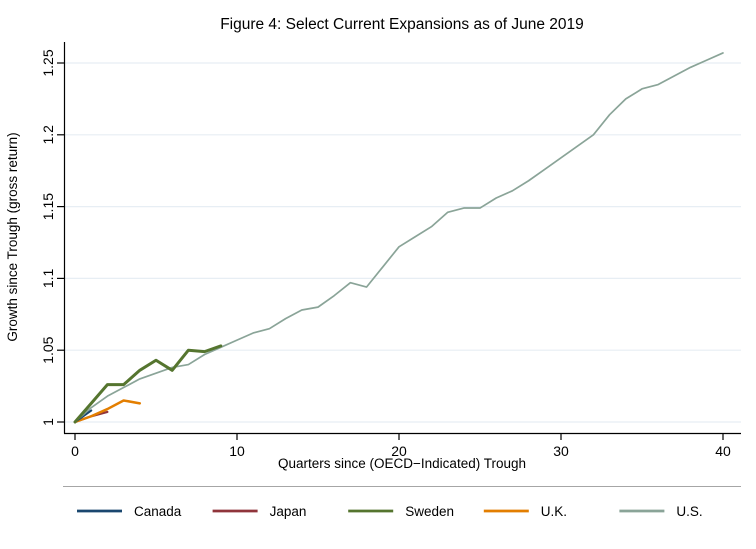 The image size is (756, 549). Describe the element at coordinates (723, 451) in the screenshot. I see `x-tick-label-40: 40` at that location.